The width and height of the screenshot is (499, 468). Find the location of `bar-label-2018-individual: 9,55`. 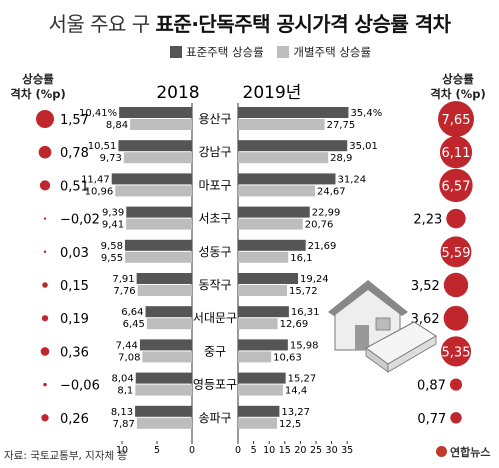

bar-label-2018-individual: 9,55 is located at coordinates (112, 258).